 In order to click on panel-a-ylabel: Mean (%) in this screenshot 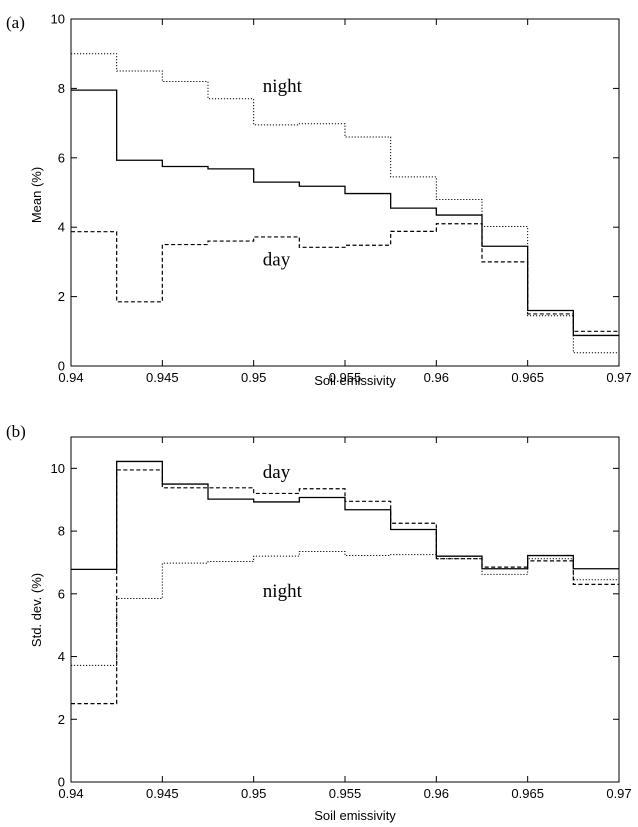, I will do `click(36, 195)`.